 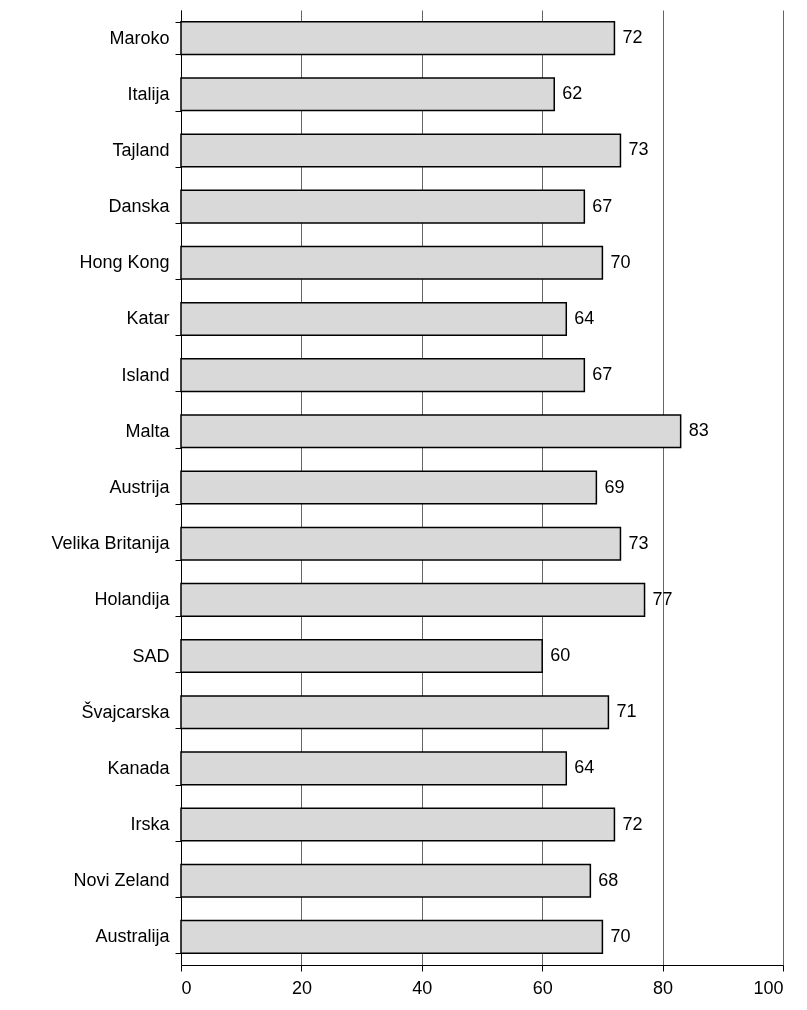 What do you see at coordinates (124, 262) in the screenshot?
I see `y-tick-label: Hong Kong` at bounding box center [124, 262].